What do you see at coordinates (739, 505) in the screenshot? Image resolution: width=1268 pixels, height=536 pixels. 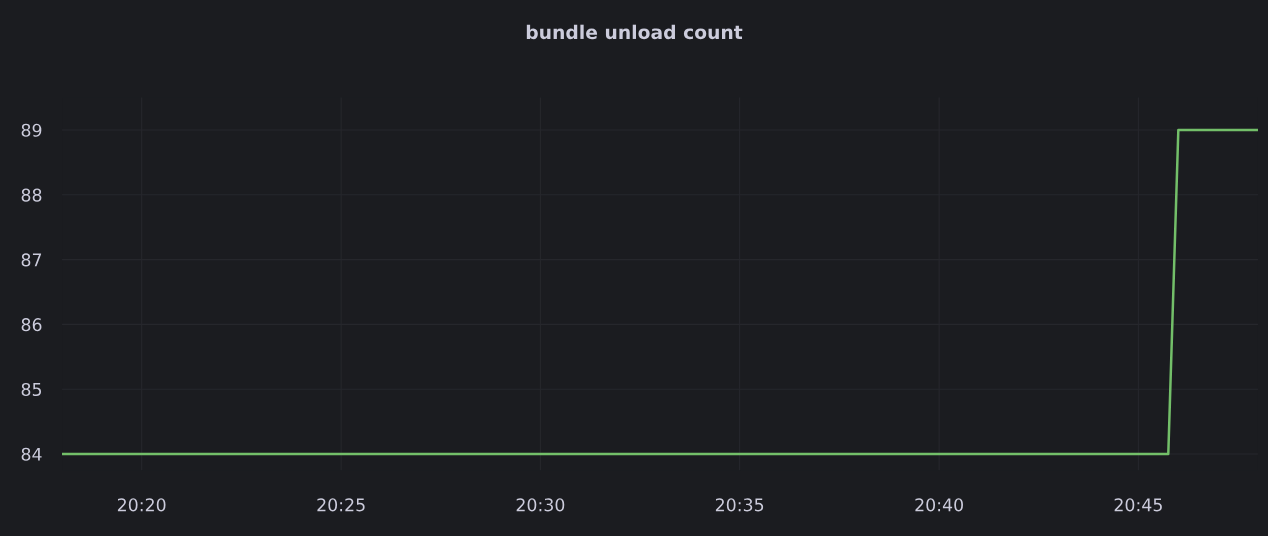 I see `x-tick-label: 20:35` at bounding box center [739, 505].